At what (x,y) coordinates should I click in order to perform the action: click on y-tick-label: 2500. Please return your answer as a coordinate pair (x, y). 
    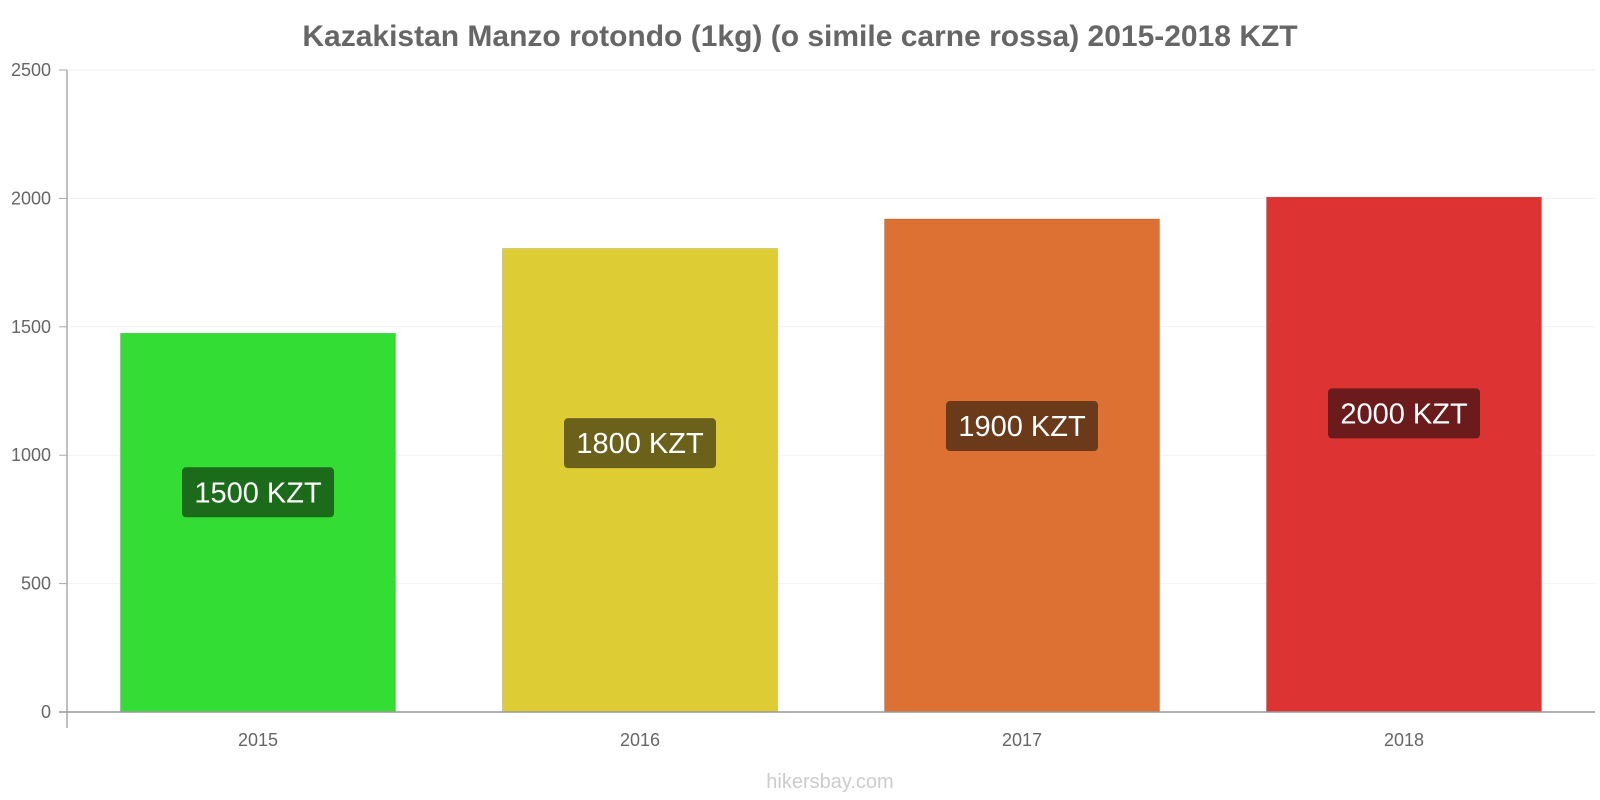
    Looking at the image, I should click on (31, 70).